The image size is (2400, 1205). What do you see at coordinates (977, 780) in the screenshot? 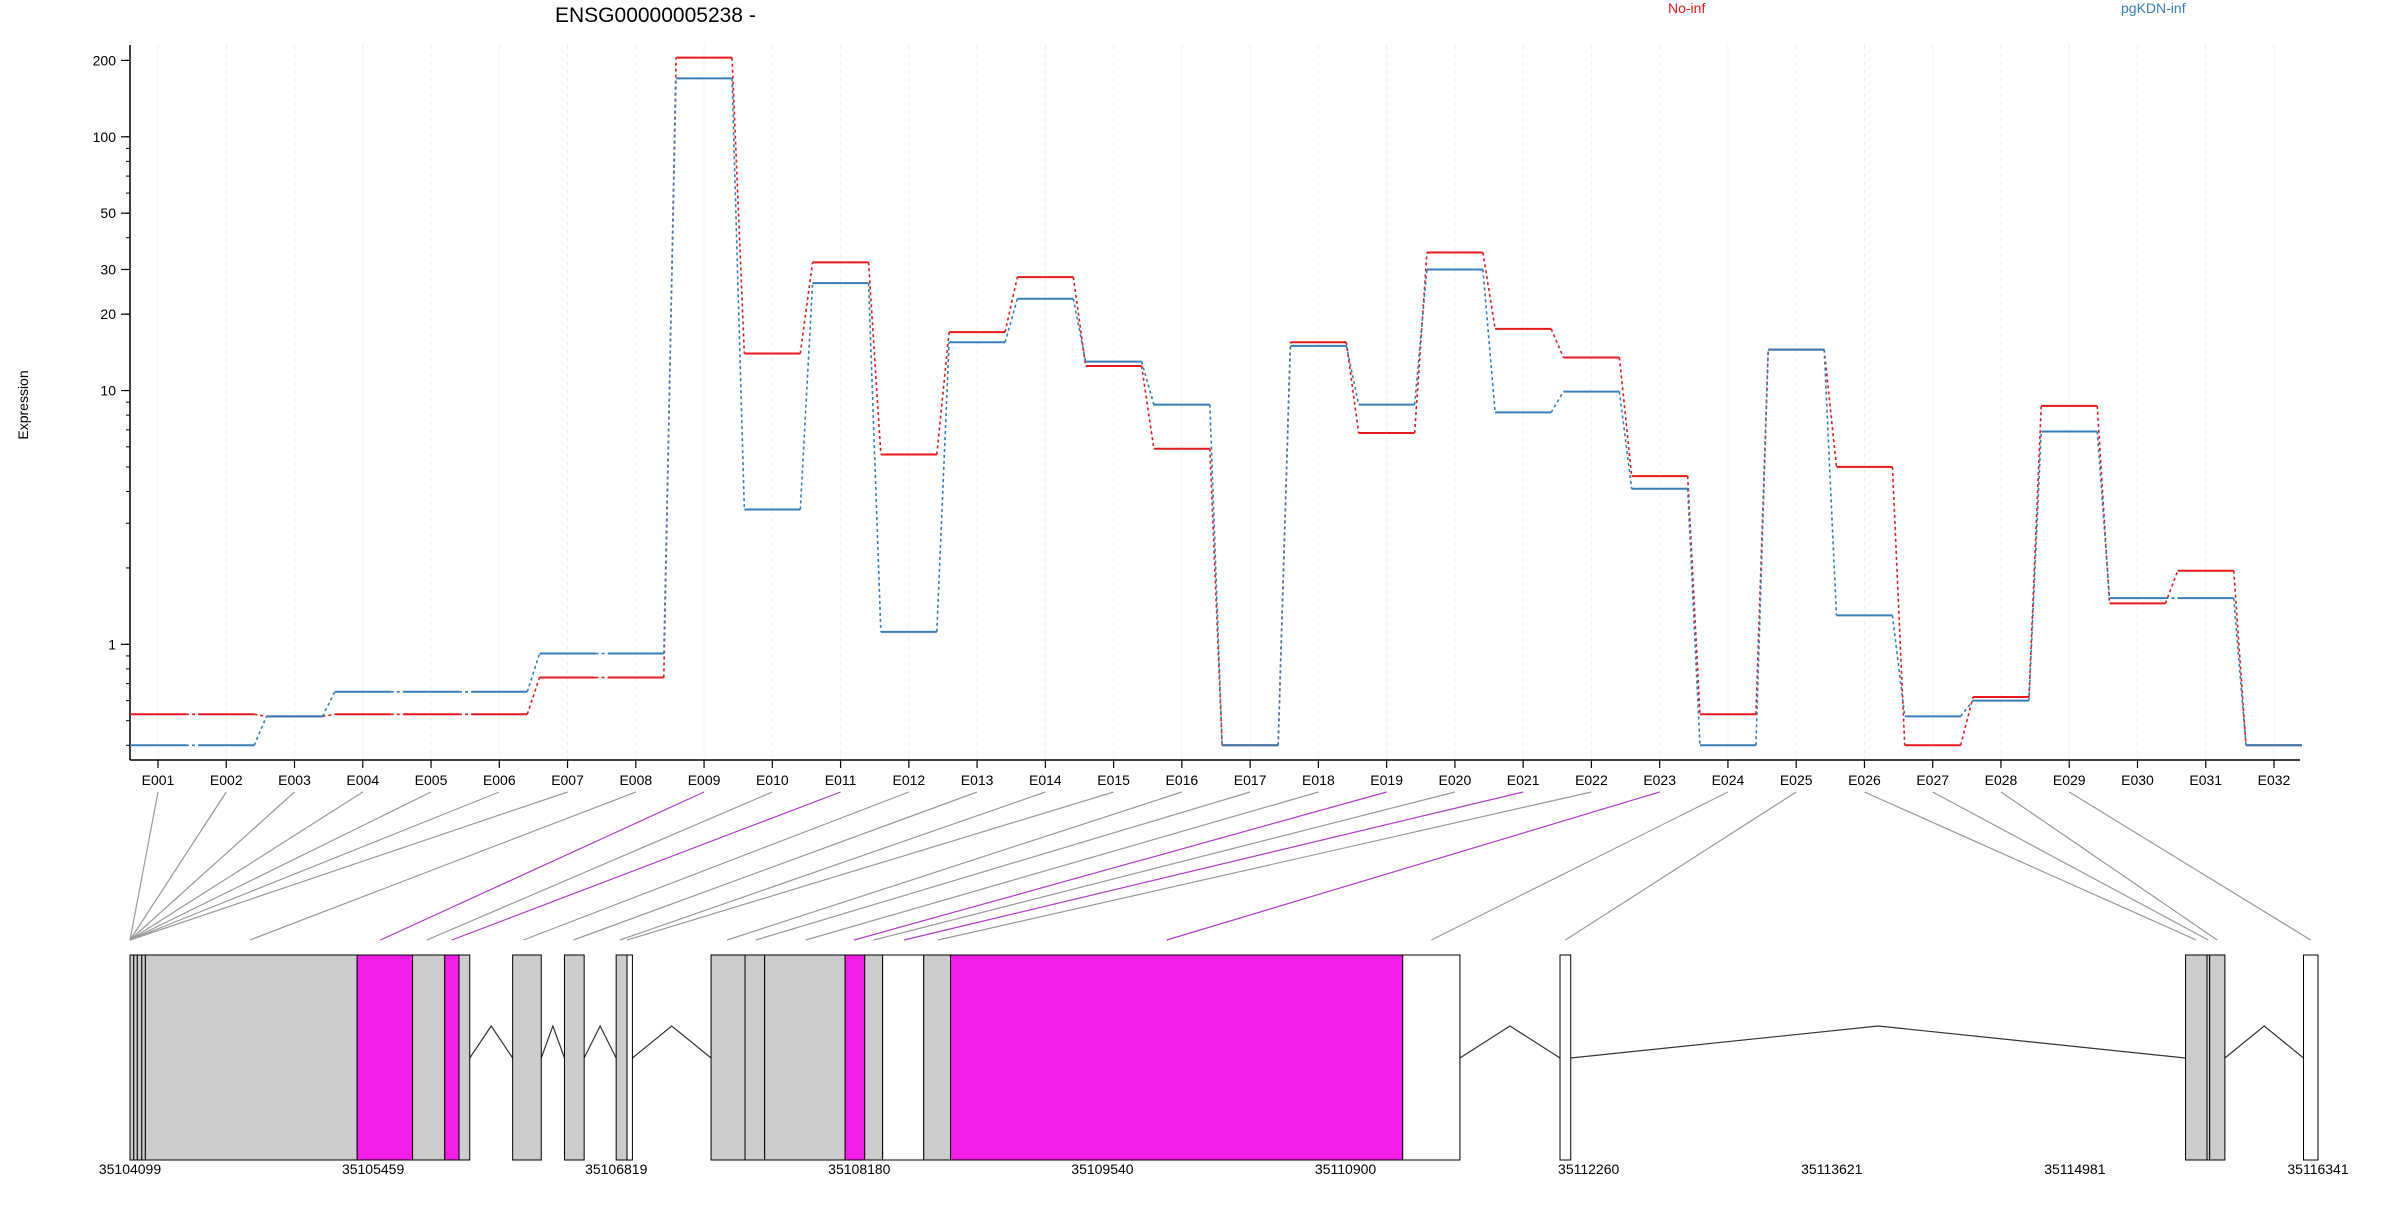
I see `x-tick-label: E013` at bounding box center [977, 780].